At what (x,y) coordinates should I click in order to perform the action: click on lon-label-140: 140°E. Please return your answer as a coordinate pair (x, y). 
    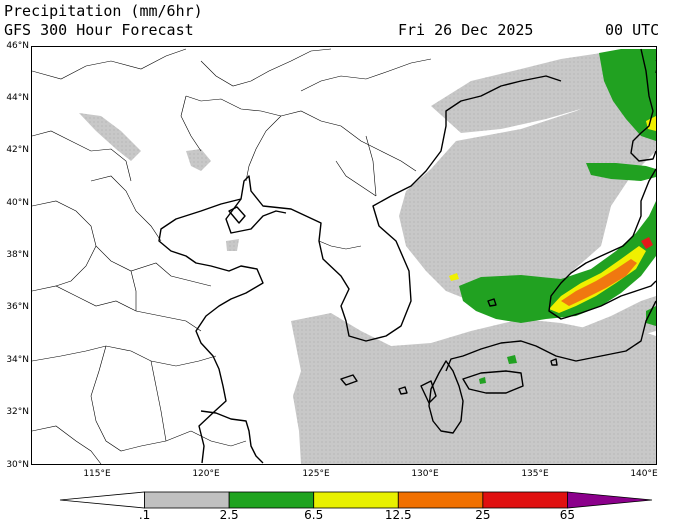
    Looking at the image, I should click on (644, 474).